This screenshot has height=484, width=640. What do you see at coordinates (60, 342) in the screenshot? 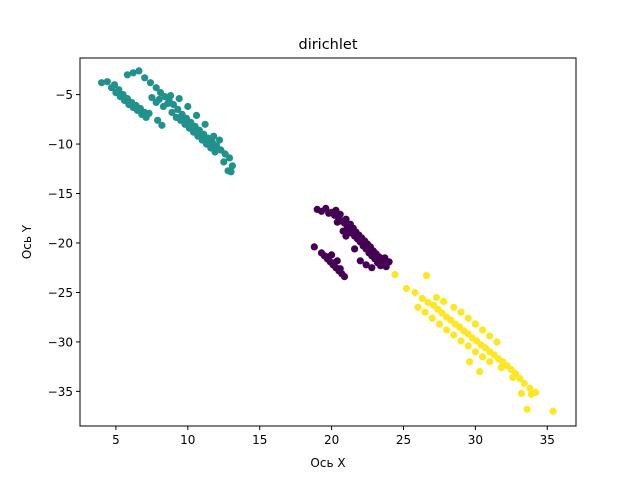
I see `y-tick-label: −30` at bounding box center [60, 342].